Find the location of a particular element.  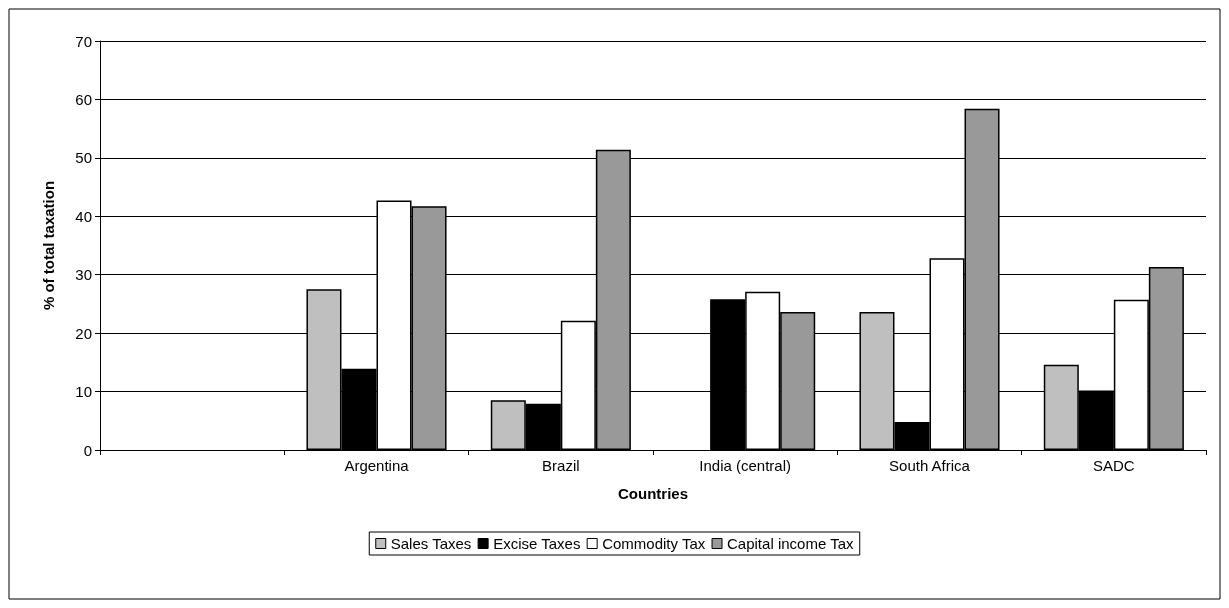

legend-label: Commodity Tax is located at coordinates (654, 543).